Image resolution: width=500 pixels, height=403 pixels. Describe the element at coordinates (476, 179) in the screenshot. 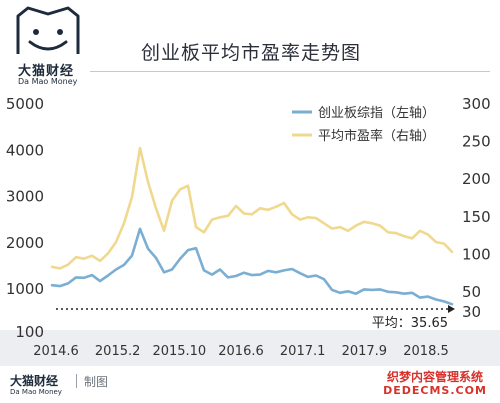

I see `right-tick-label: 200` at that location.